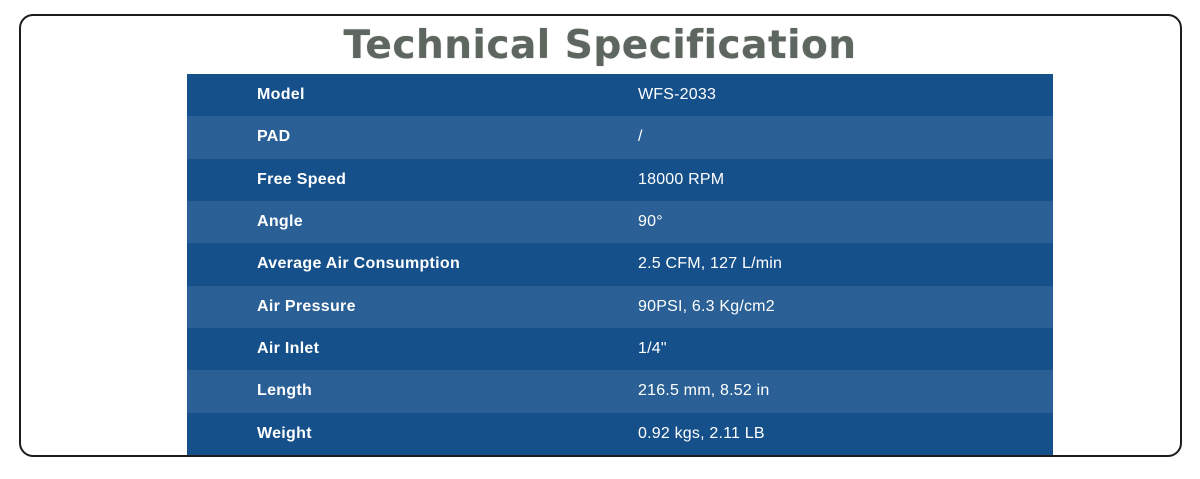 This screenshot has height=479, width=1200. Describe the element at coordinates (706, 306) in the screenshot. I see `spec-value: 90PSI, 6.3 Kg/cm2` at that location.